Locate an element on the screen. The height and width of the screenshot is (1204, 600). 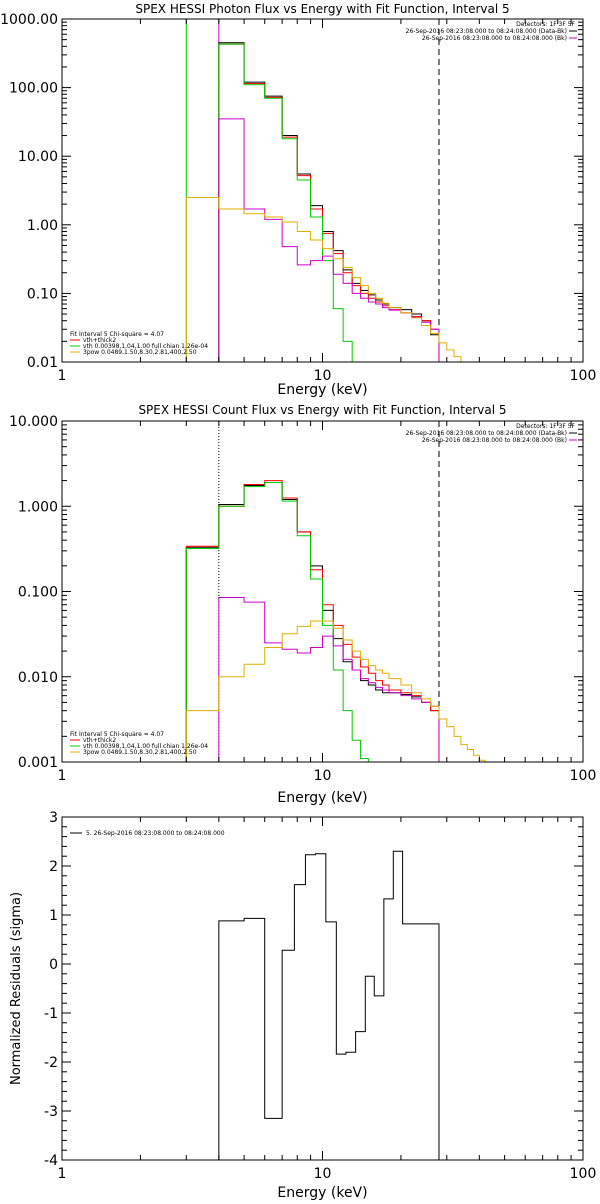
y-tick-label: 10.00 is located at coordinates (38, 157).